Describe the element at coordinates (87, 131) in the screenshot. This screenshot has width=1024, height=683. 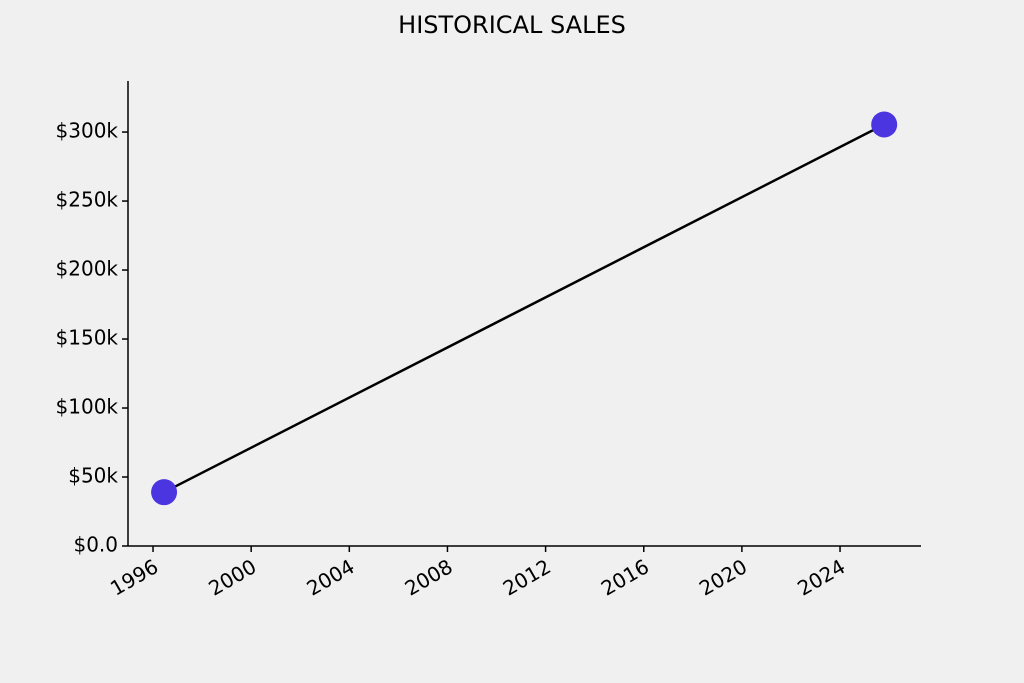
I see `y-tick-label: $300k` at that location.